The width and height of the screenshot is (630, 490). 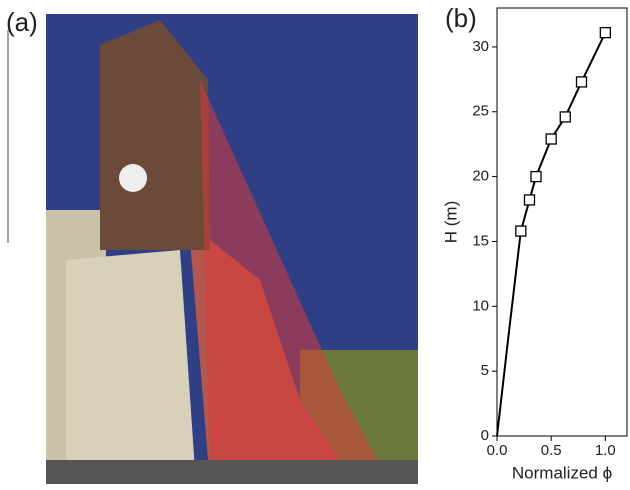 I want to click on x-tick-label: 0.0, so click(x=497, y=450).